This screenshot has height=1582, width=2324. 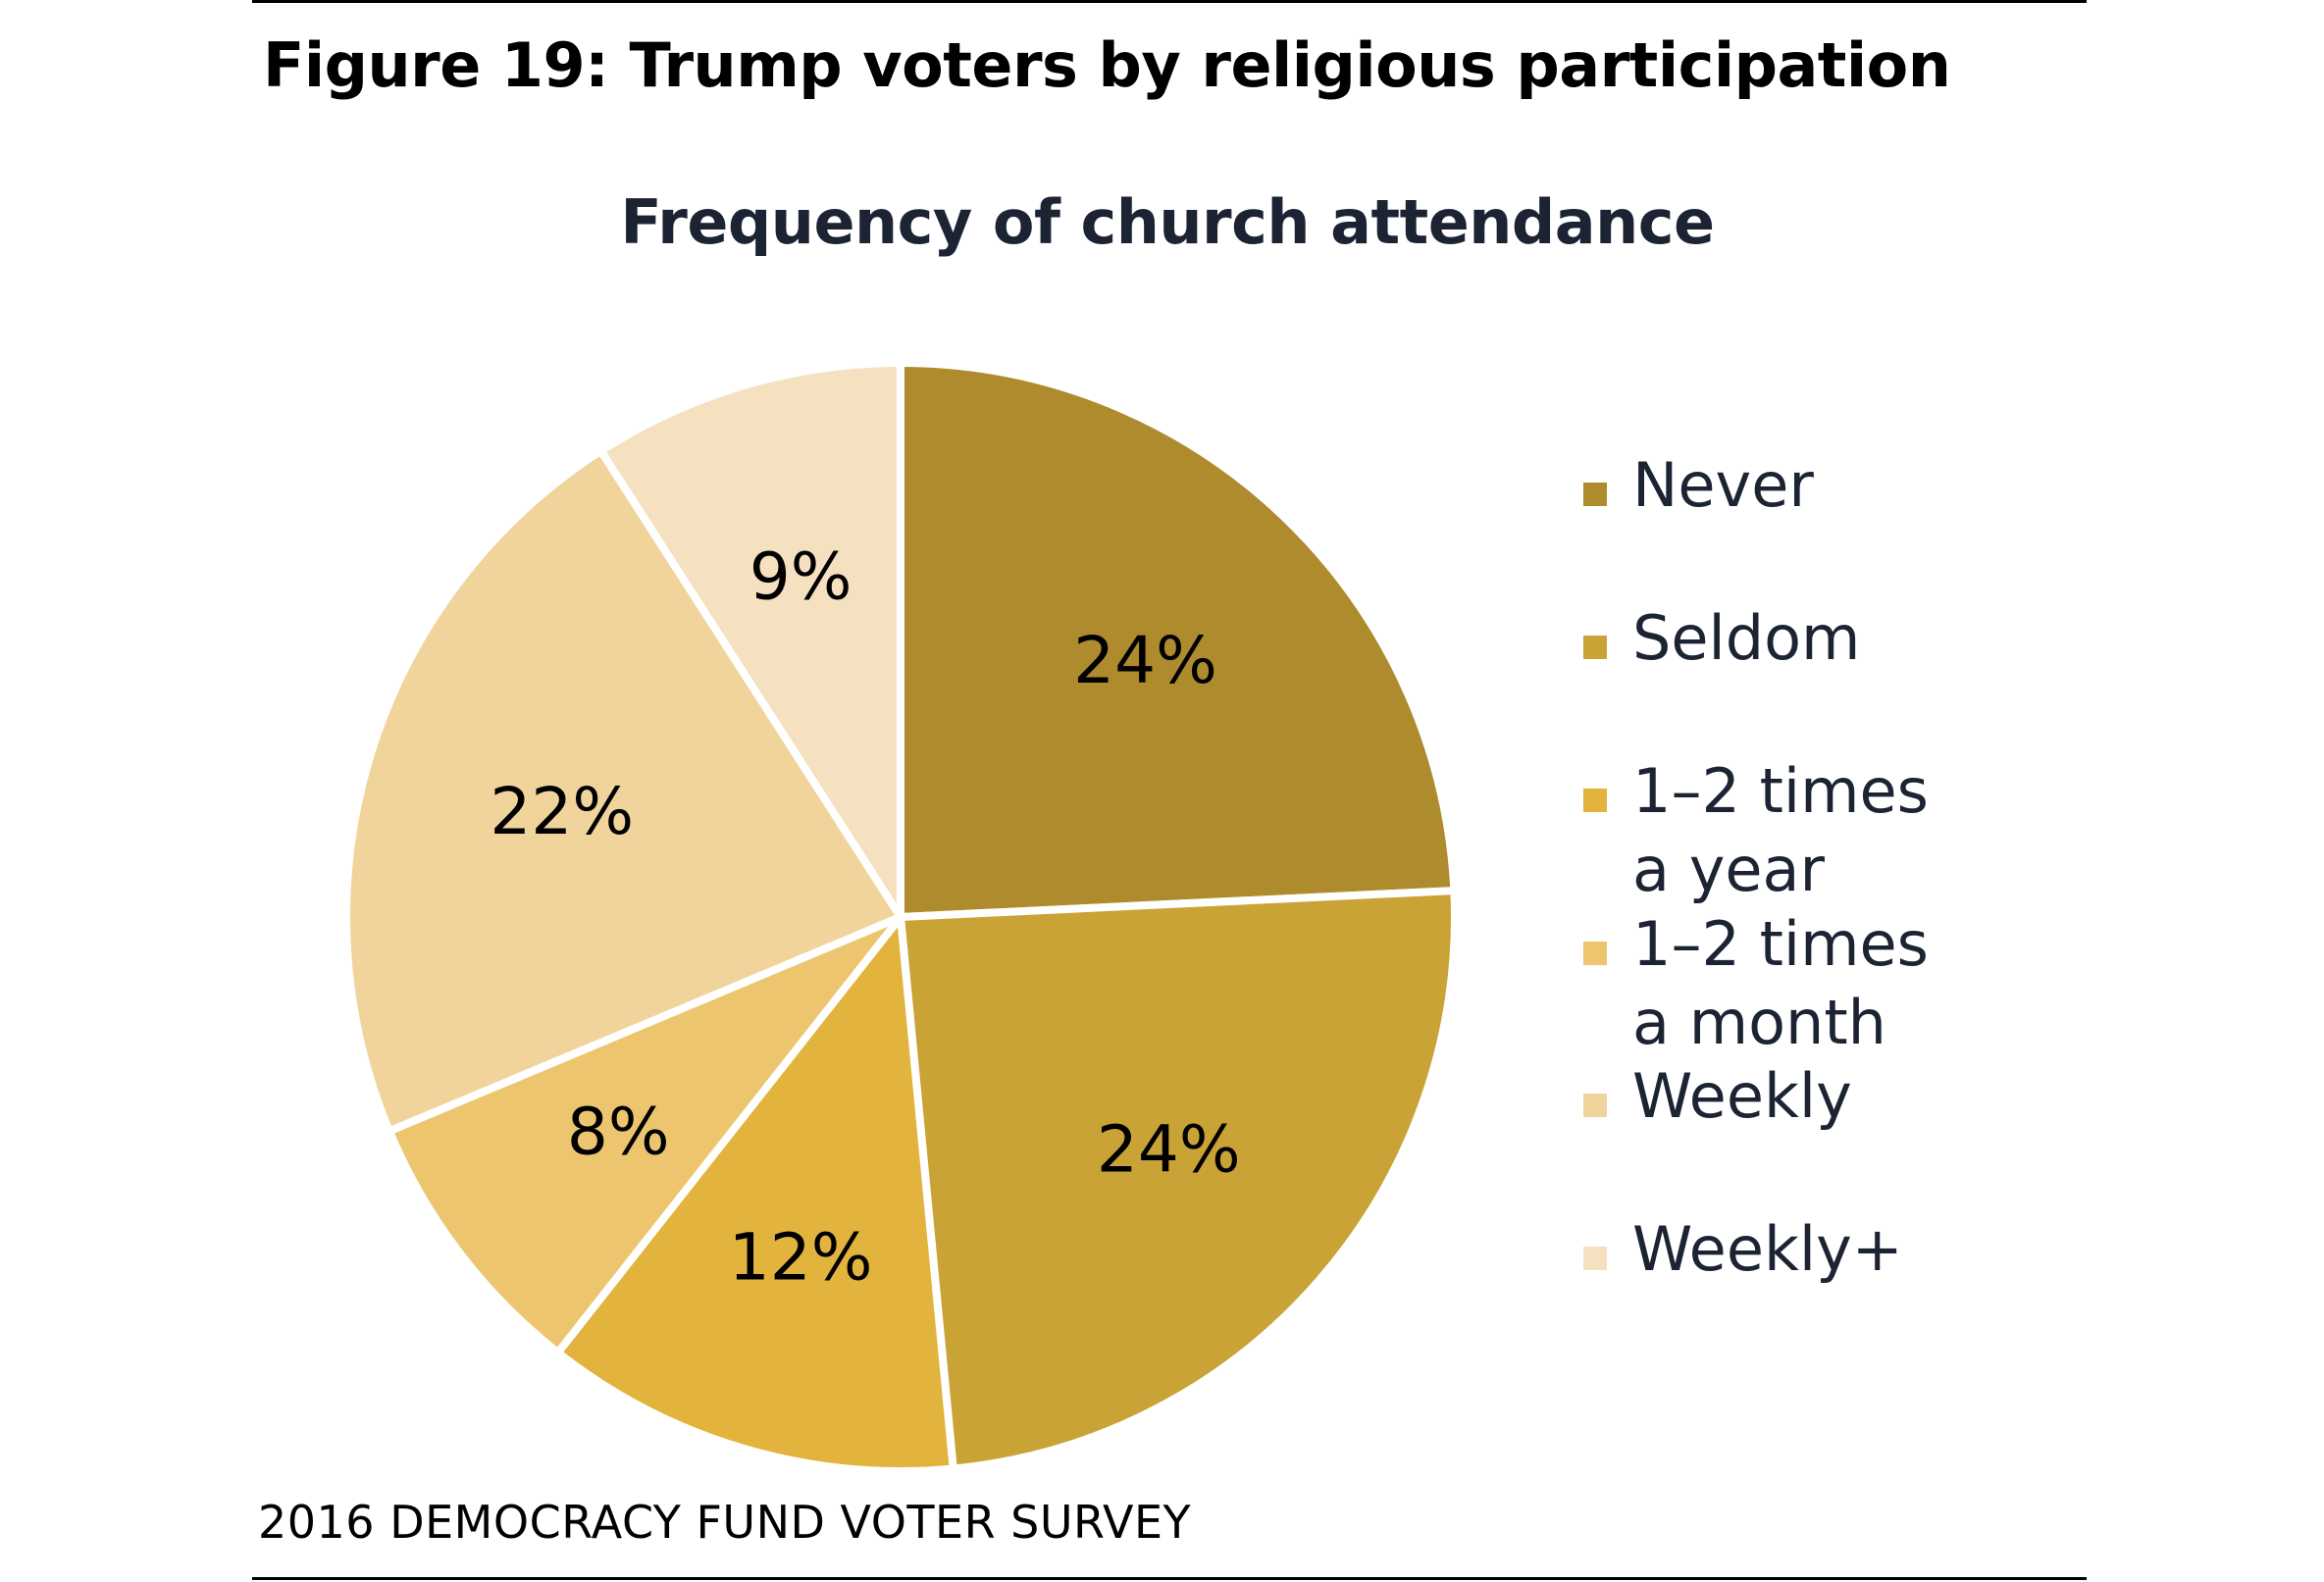 What do you see at coordinates (755, 1194) in the screenshot?
I see `pie-slice-1-2-times-a-year` at bounding box center [755, 1194].